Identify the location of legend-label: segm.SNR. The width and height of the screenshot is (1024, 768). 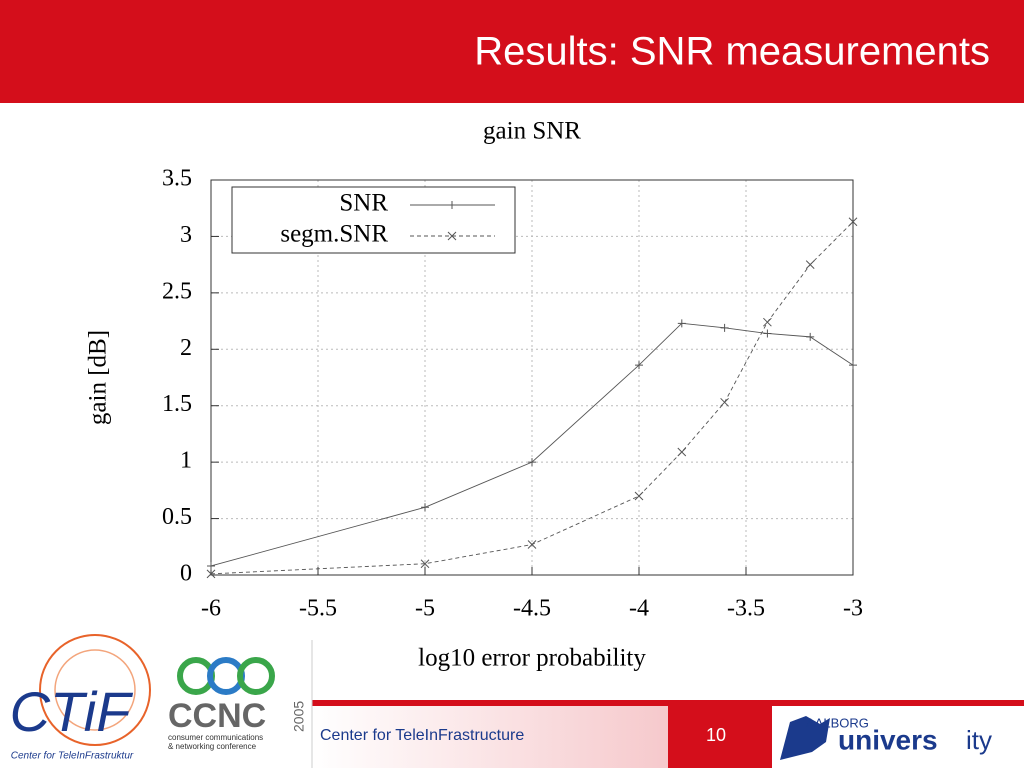
(334, 234).